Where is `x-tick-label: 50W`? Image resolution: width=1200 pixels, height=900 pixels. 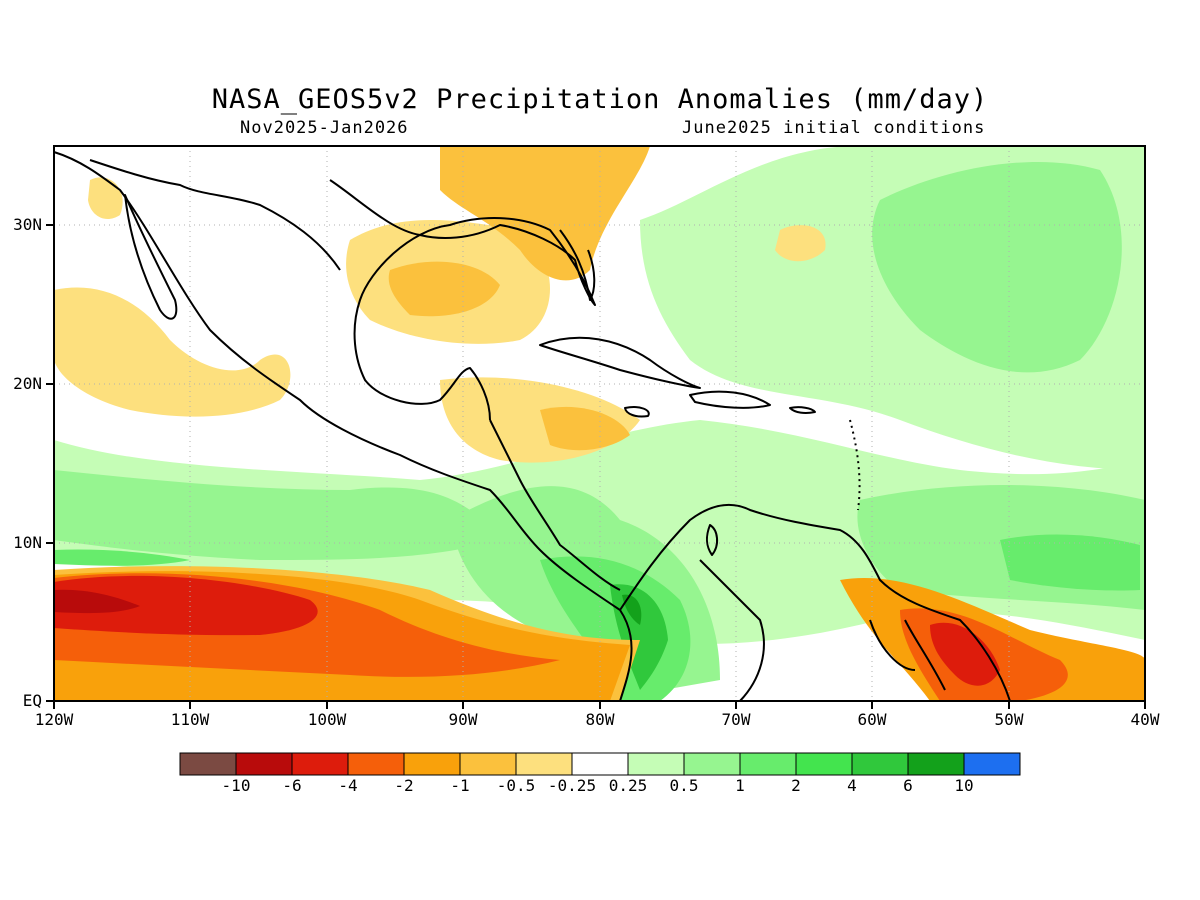
x-tick-label: 50W is located at coordinates (1009, 719).